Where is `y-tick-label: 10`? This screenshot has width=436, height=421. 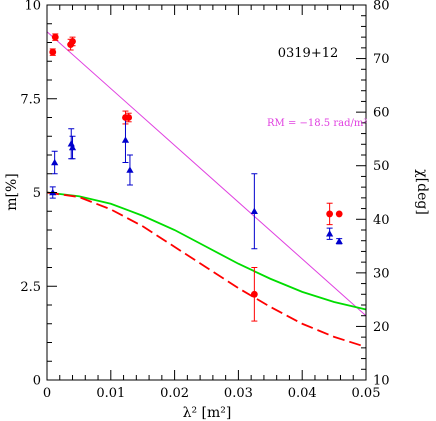
y-tick-label: 10 is located at coordinates (32, 7).